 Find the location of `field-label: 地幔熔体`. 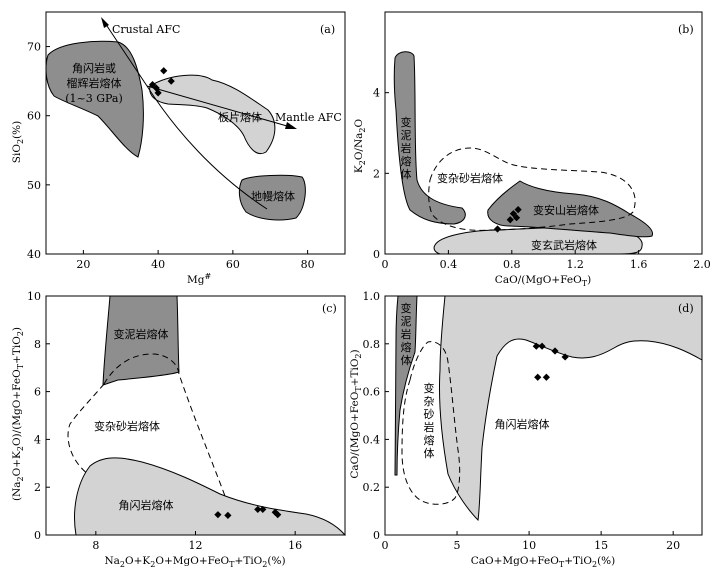

field-label: 地幔熔体 is located at coordinates (273, 196).